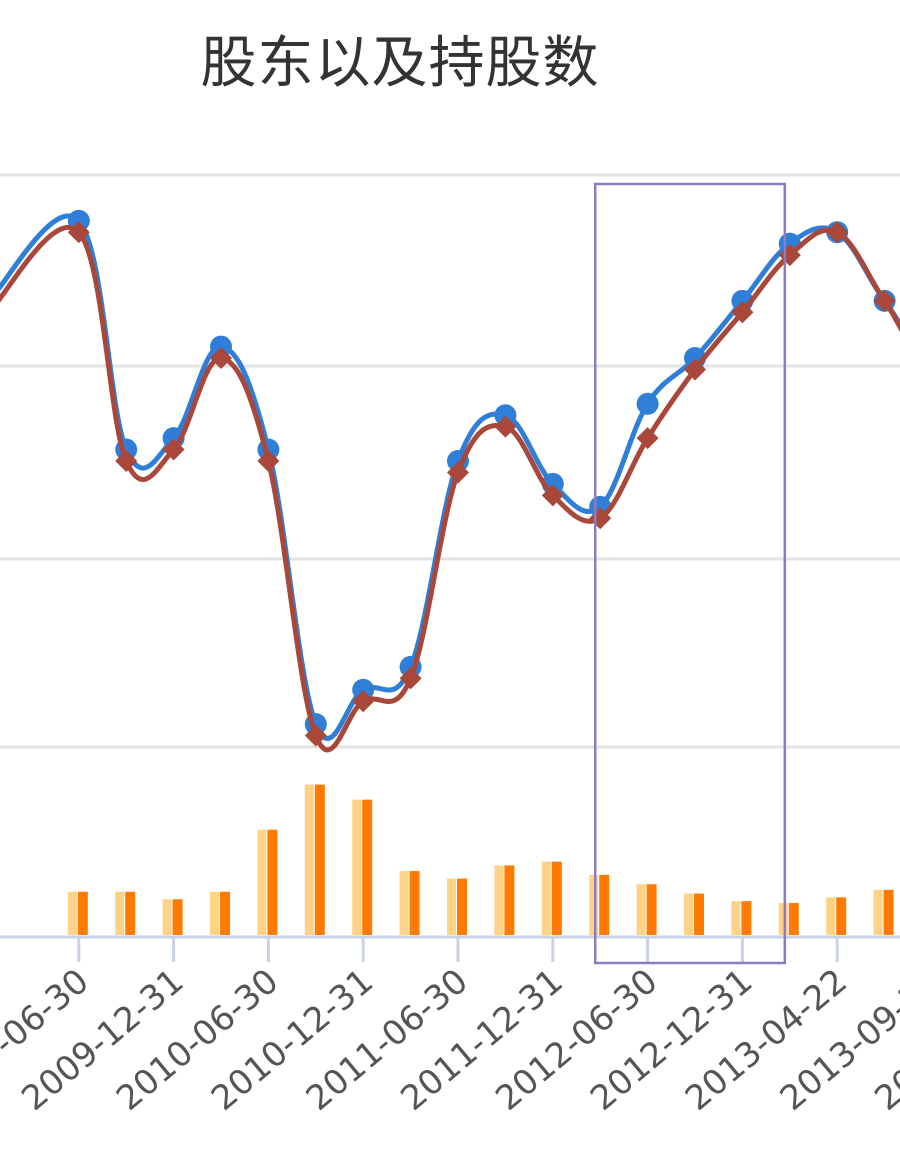 The height and width of the screenshot is (1175, 900). What do you see at coordinates (482, 1040) in the screenshot?
I see `x-tick-label-5: 2011-12-31` at bounding box center [482, 1040].